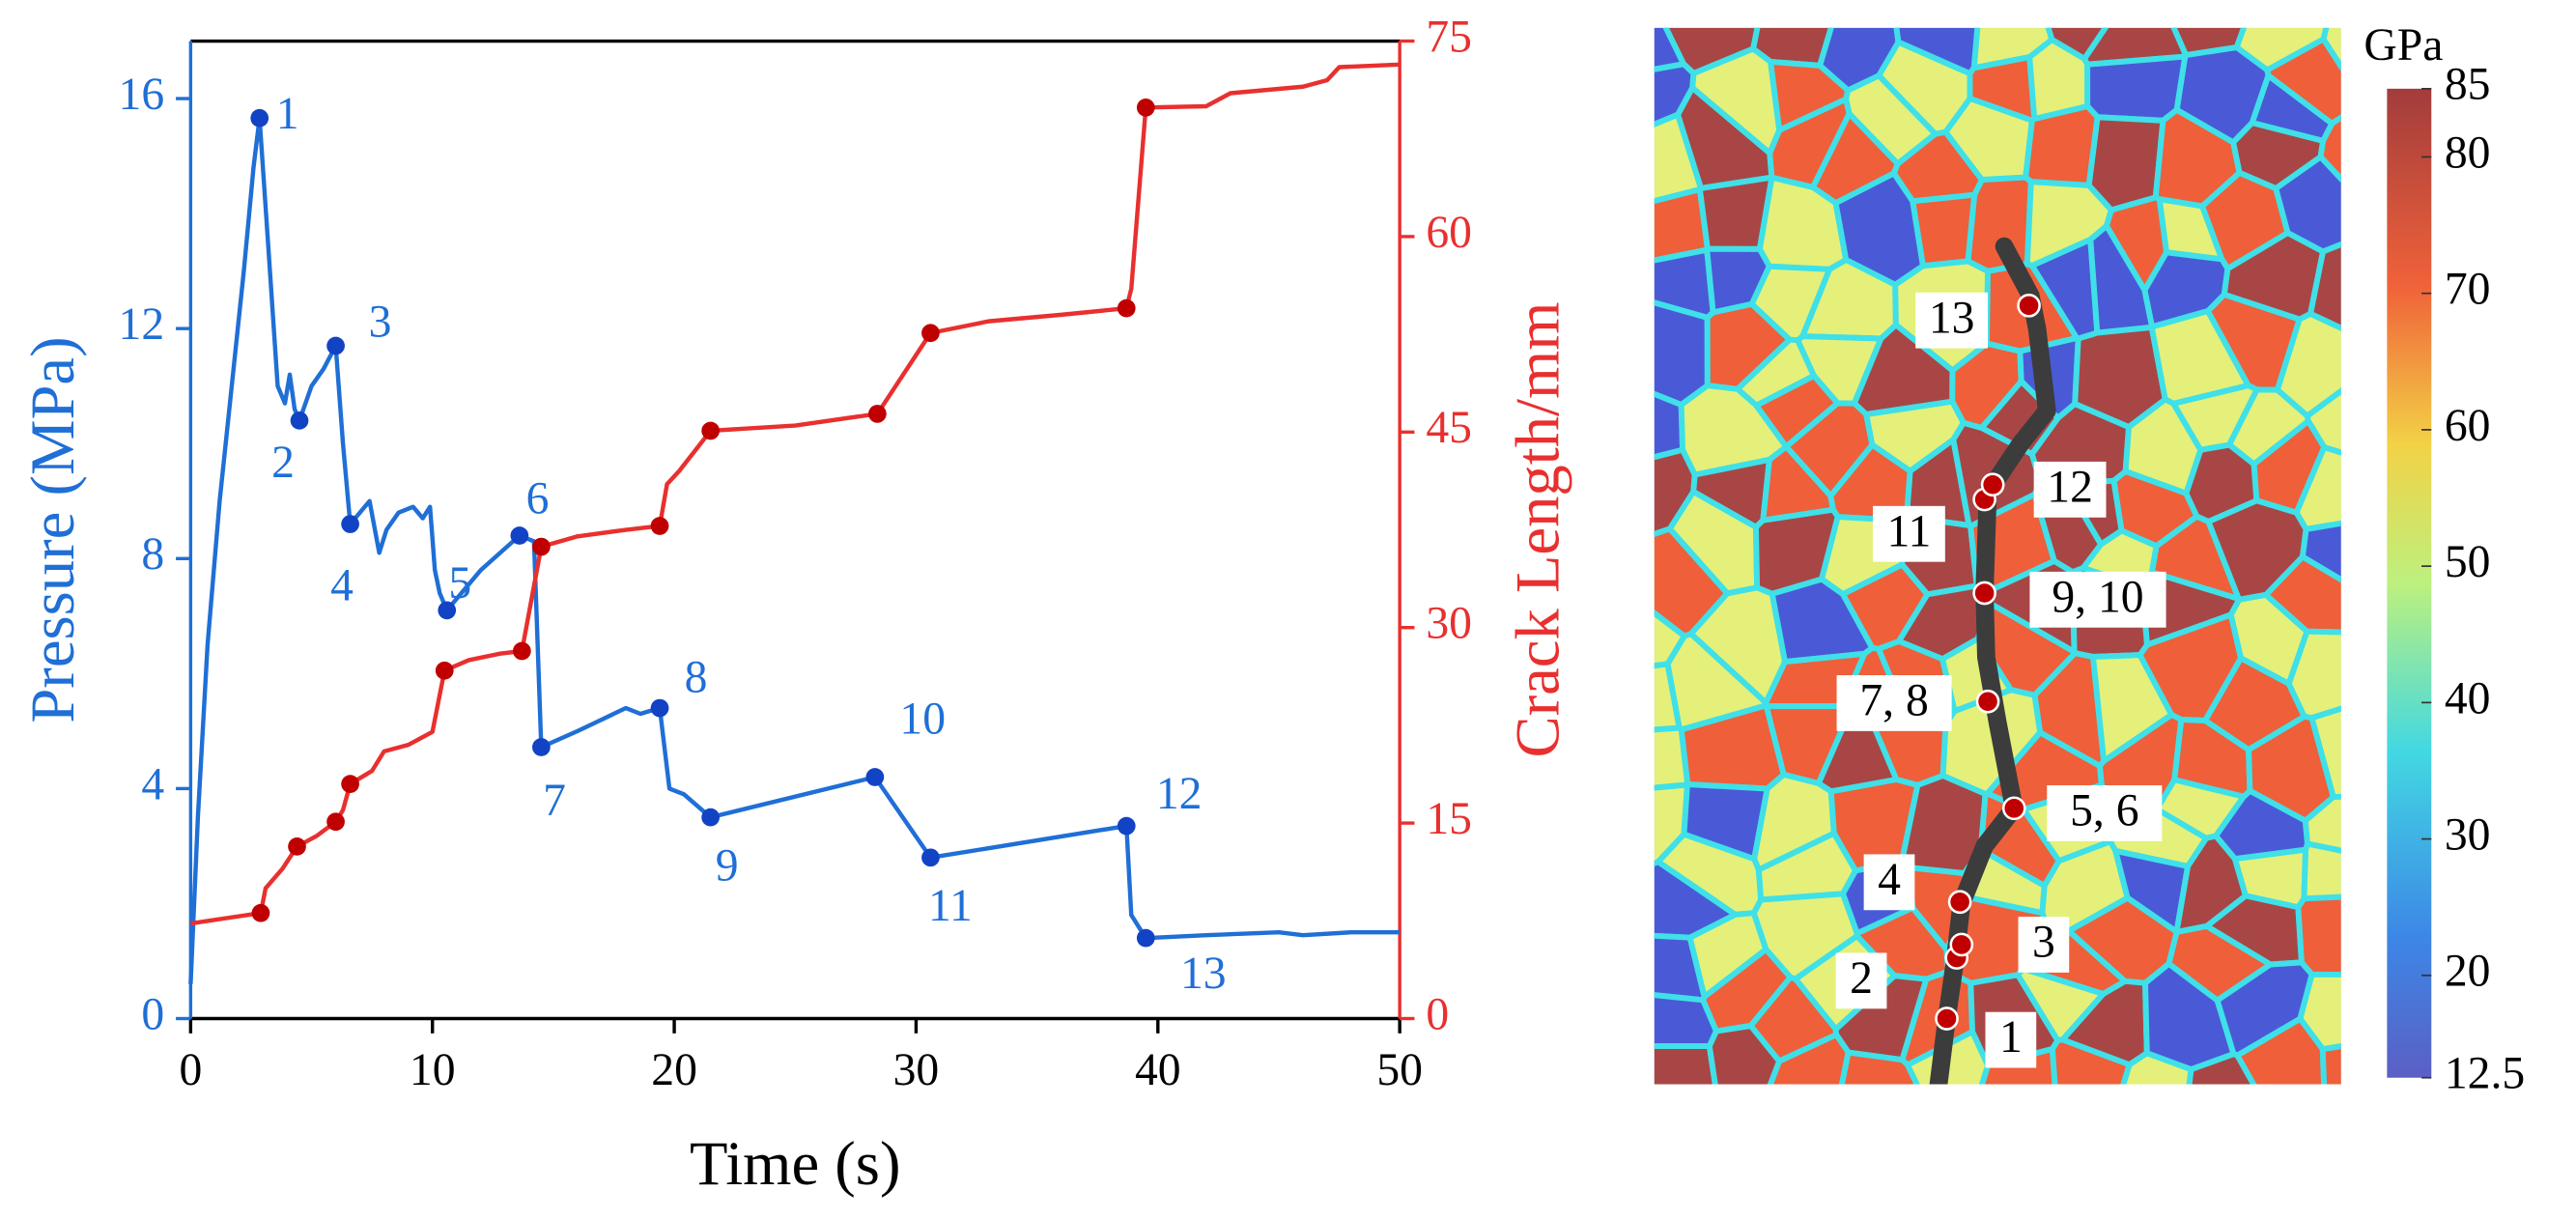 The image size is (2576, 1219). Describe the element at coordinates (52, 529) in the screenshot. I see `y-axis-label: Pressure (MPa)` at that location.